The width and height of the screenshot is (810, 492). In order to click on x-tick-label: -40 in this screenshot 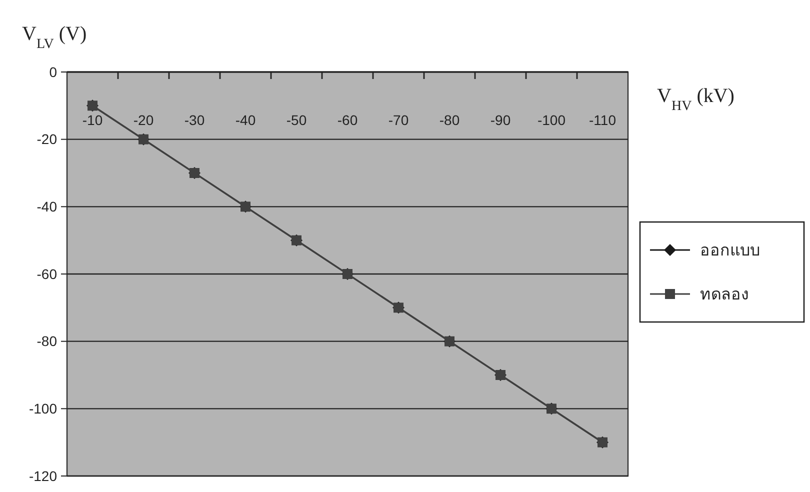, I will do `click(245, 120)`.